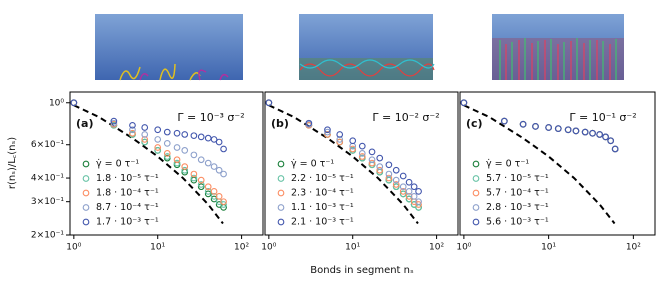 This screenshot has height=281, width=665. Describe the element at coordinates (210, 117) in the screenshot. I see `annotation: Γ = 10⁻³ σ⁻²` at that location.